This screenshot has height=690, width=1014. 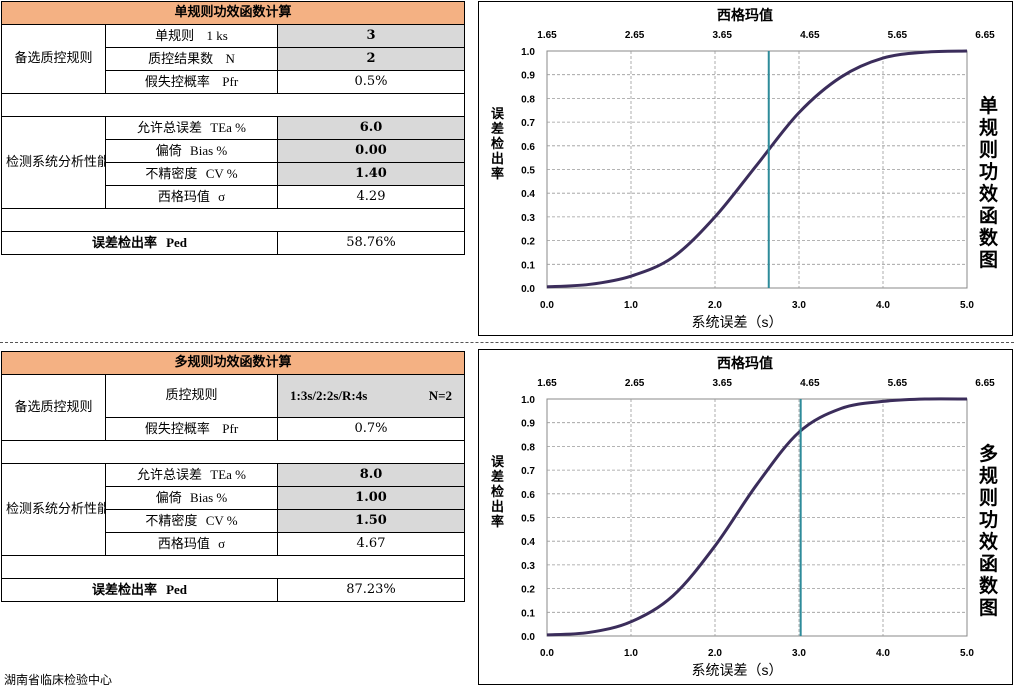 I want to click on tea-label-cell: 允许总误差 TEa %, so click(x=191, y=128).